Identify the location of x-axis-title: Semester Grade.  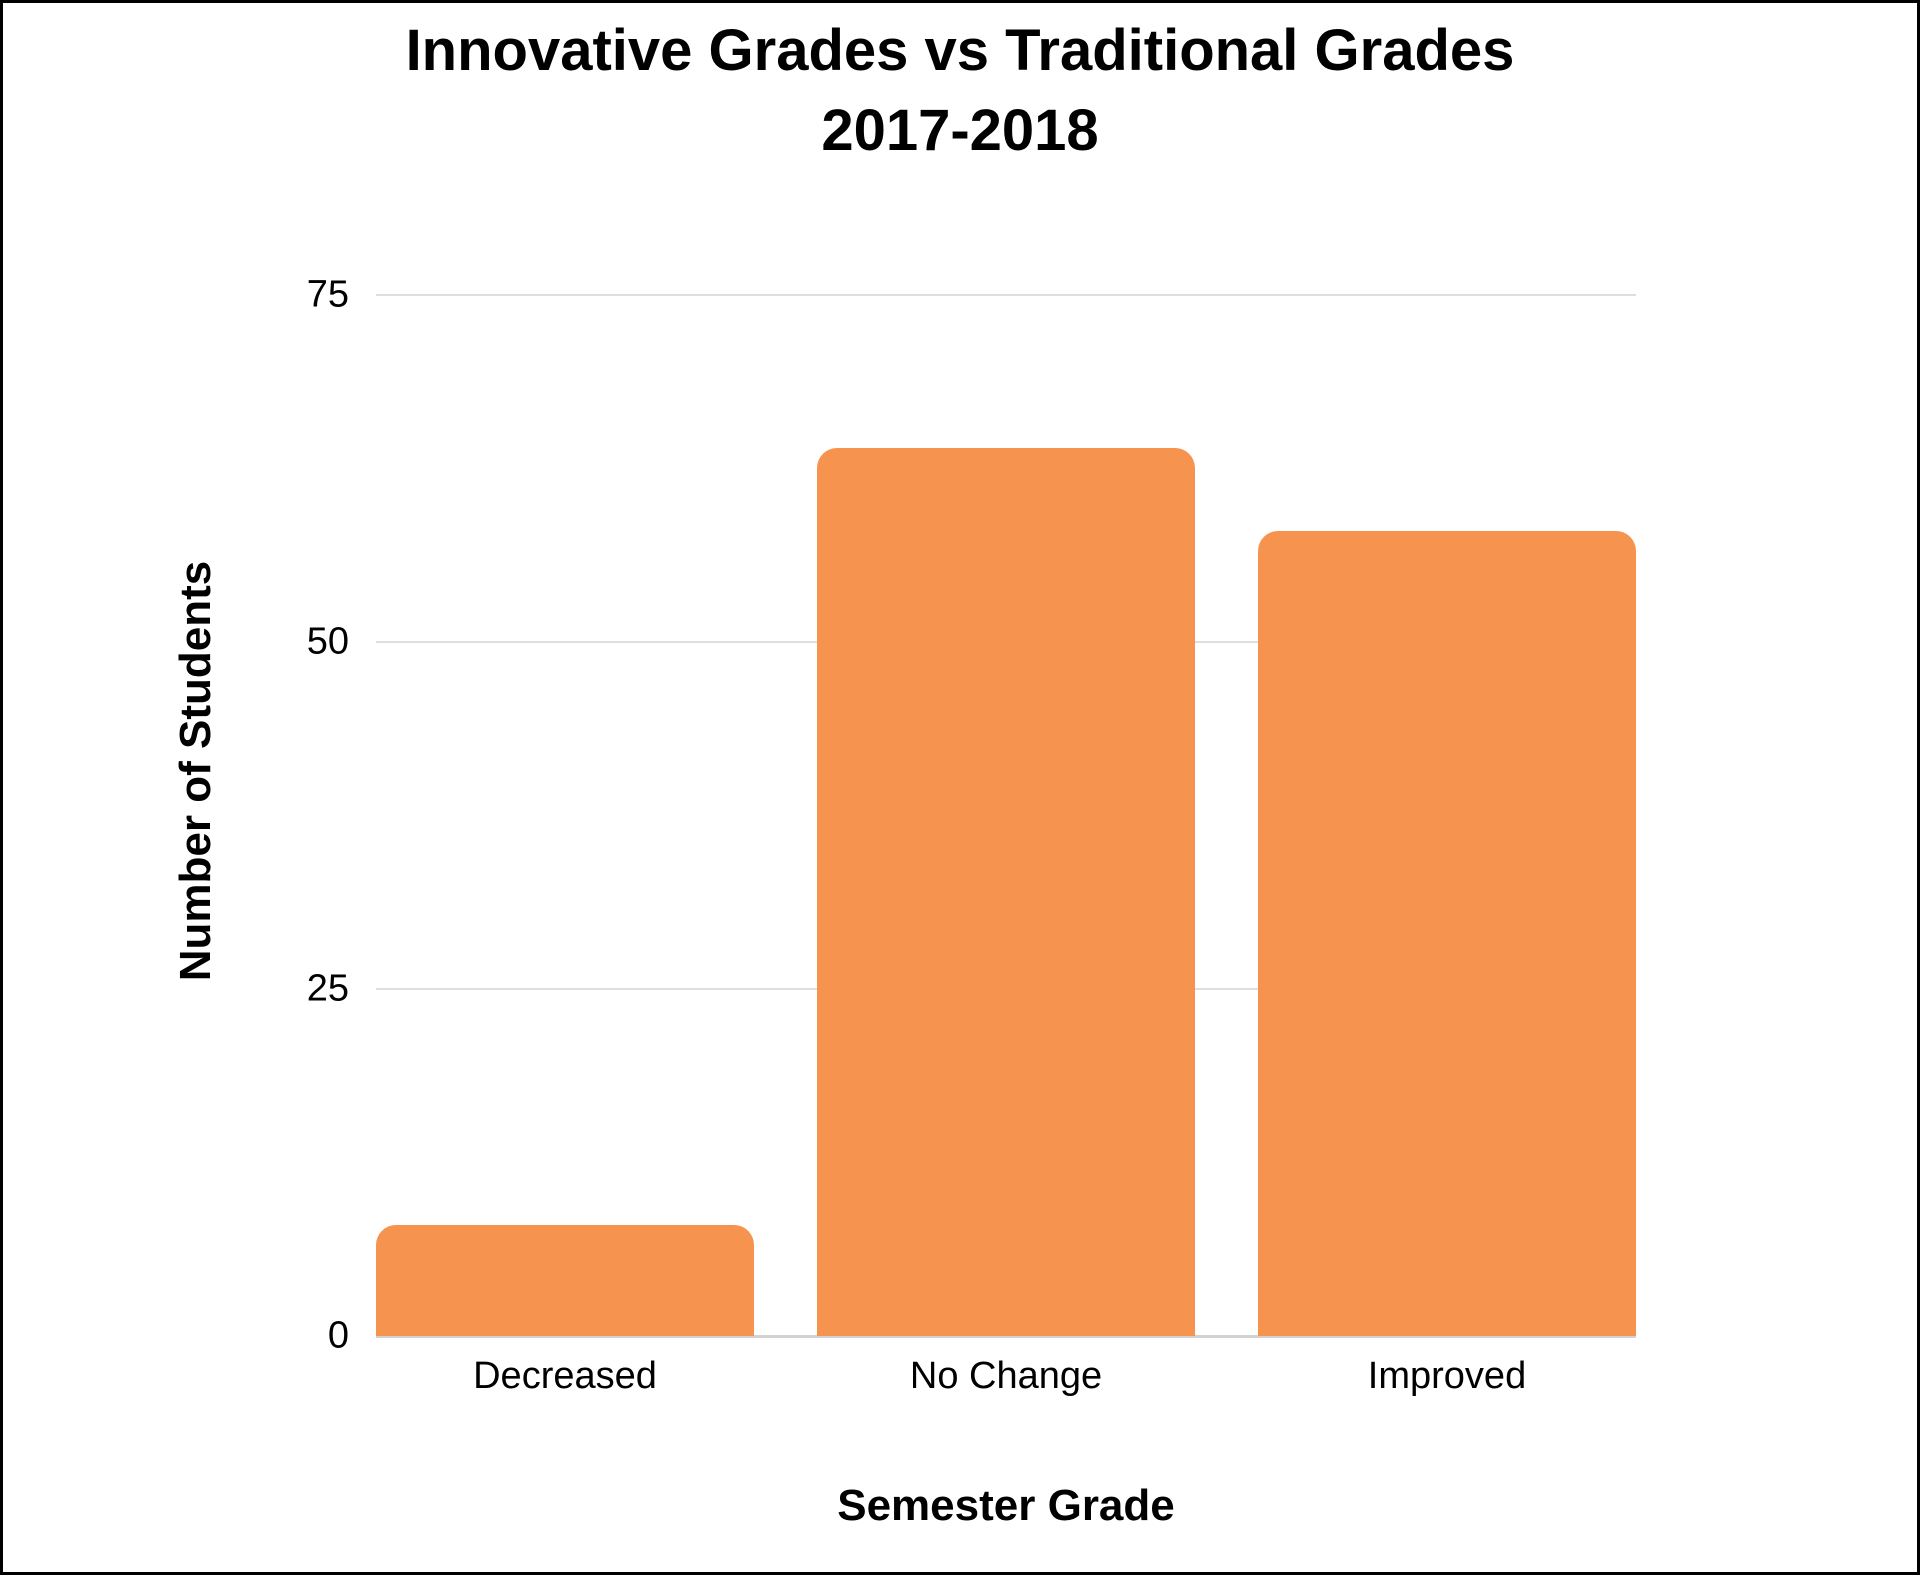
(1006, 1505).